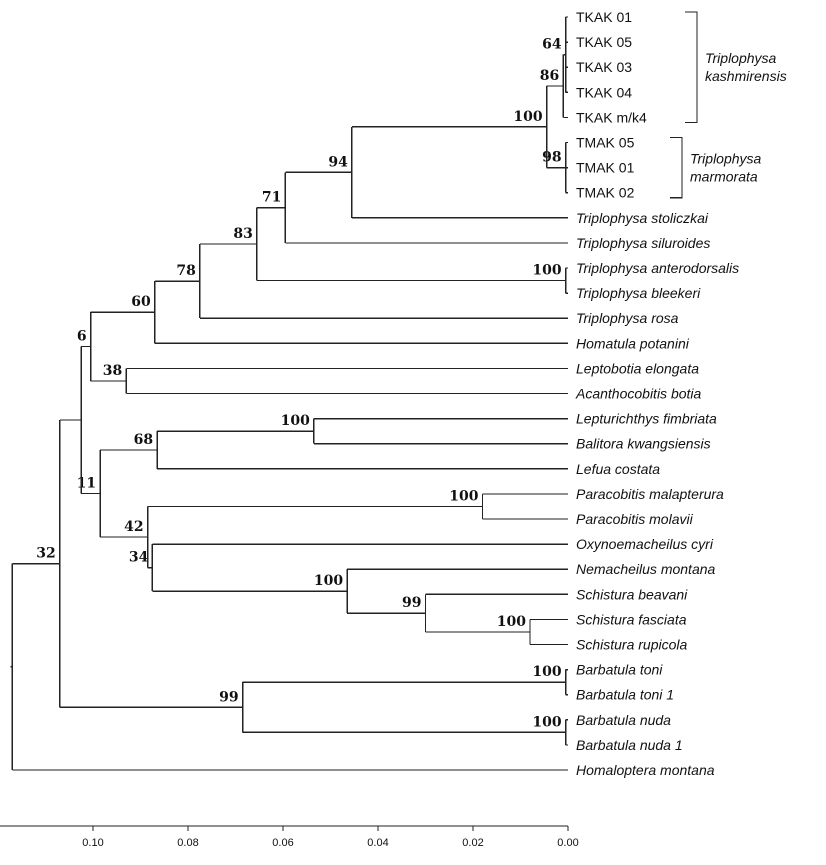 This screenshot has height=865, width=826. Describe the element at coordinates (86, 484) in the screenshot. I see `support-value: 11` at that location.